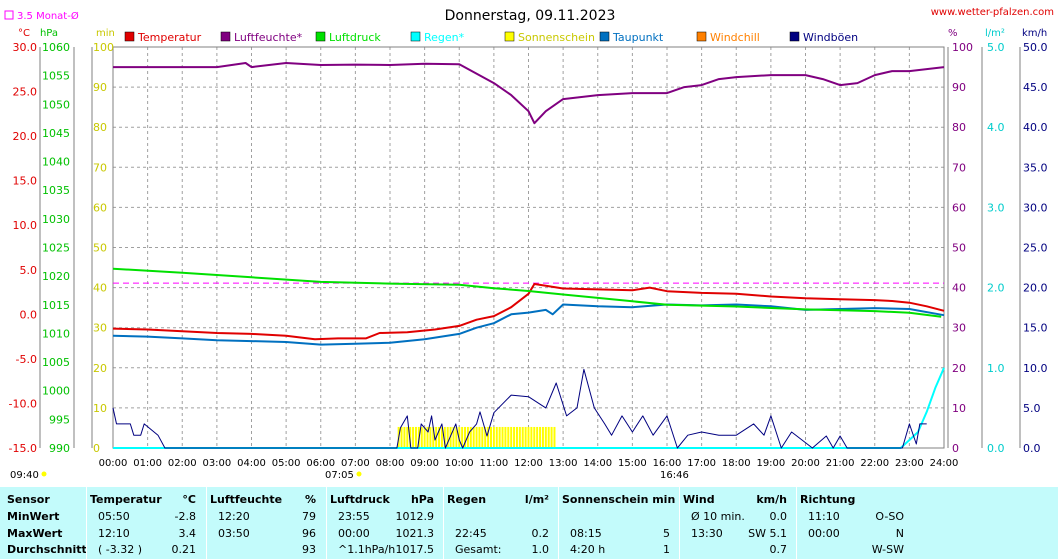 This screenshot has height=559, width=1058. Describe the element at coordinates (667, 463) in the screenshot. I see `x-tick-label: 16:00` at that location.